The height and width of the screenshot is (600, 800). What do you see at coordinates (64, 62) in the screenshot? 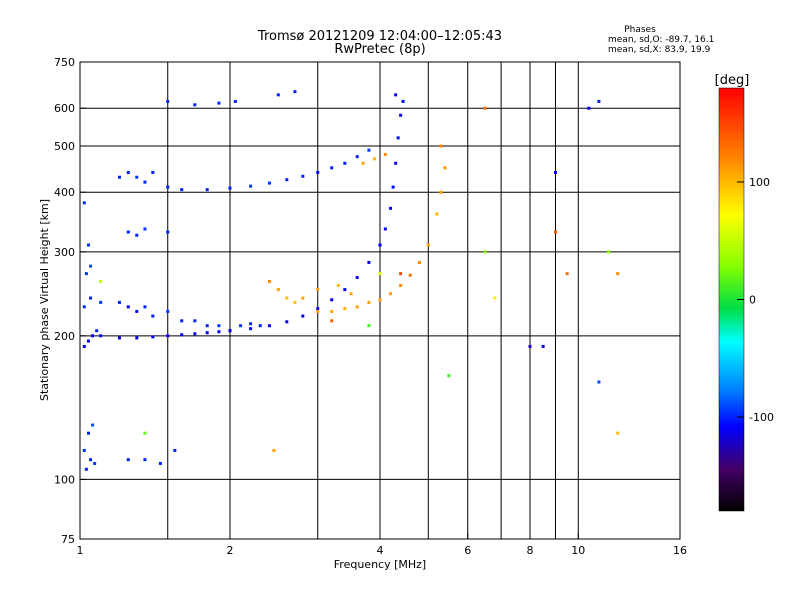
I see `y-tick-label: 750` at bounding box center [64, 62].